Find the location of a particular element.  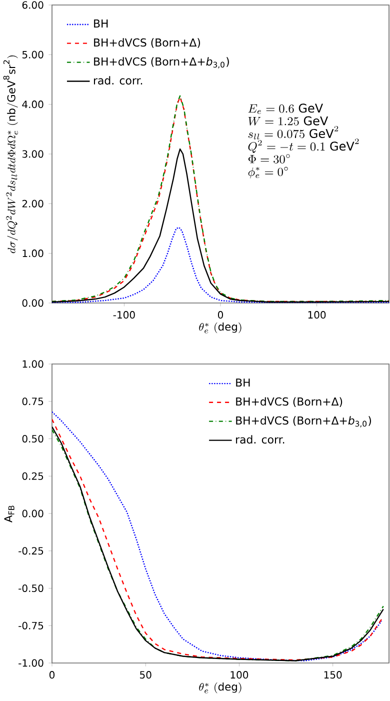

annotation: $\Phi = 30^\circ$ is located at coordinates (269, 159).